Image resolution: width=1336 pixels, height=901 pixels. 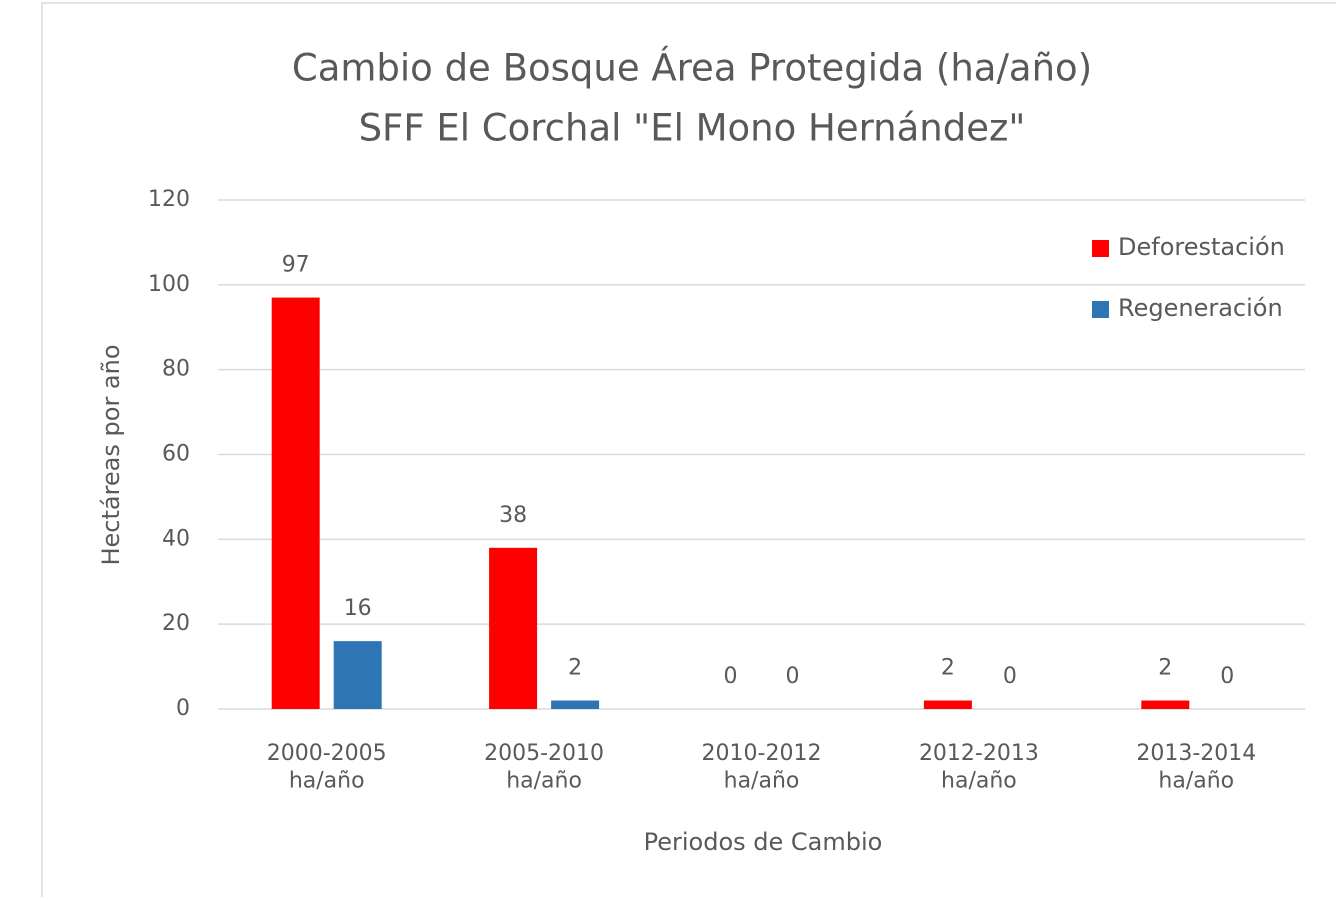 What do you see at coordinates (1201, 247) in the screenshot?
I see `legend-label: Deforestación` at bounding box center [1201, 247].